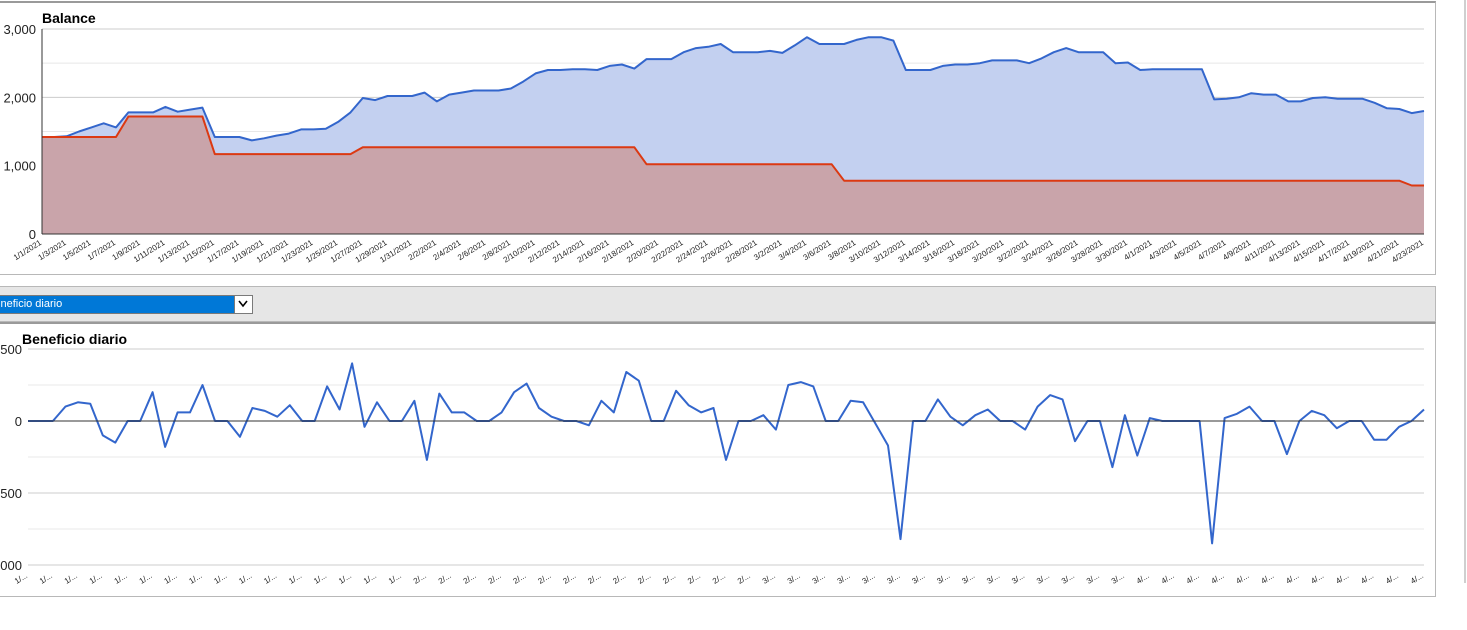  Describe the element at coordinates (74, 339) in the screenshot. I see `daily-chart-title: Beneficio diario` at that location.